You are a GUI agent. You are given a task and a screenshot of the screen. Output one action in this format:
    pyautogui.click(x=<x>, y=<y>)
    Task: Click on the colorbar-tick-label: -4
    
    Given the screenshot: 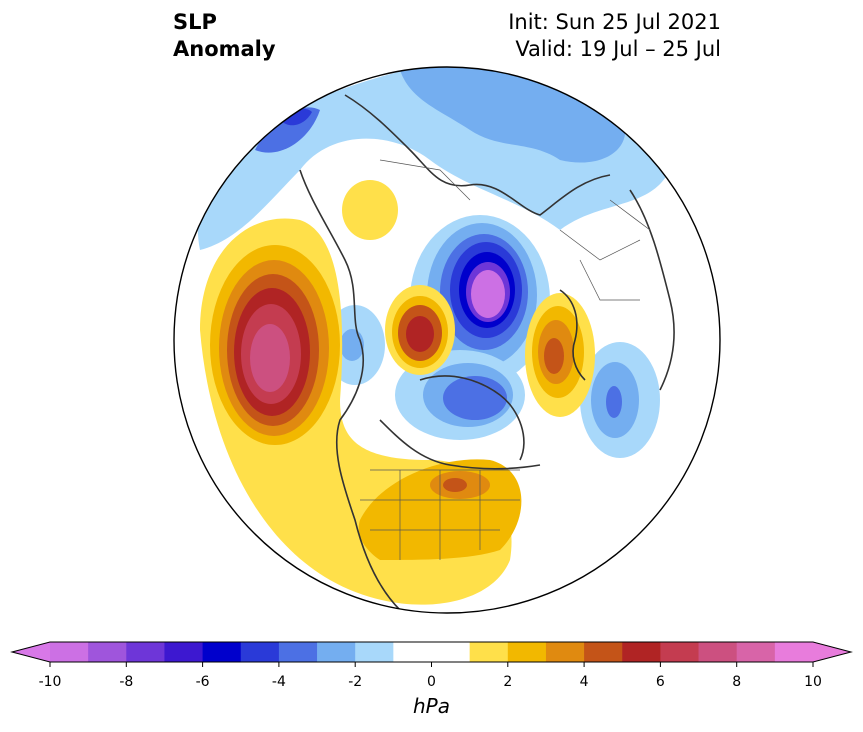 What is the action you would take?
    pyautogui.click(x=278, y=682)
    